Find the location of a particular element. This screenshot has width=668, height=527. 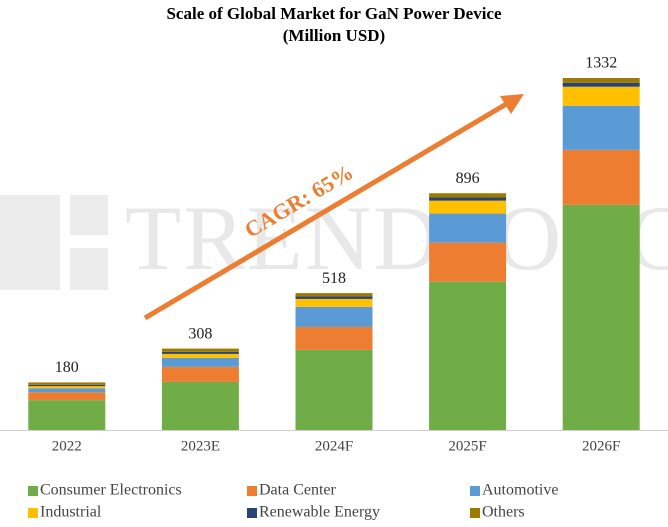

chart-subtitle: (Million USD) is located at coordinates (334, 35).